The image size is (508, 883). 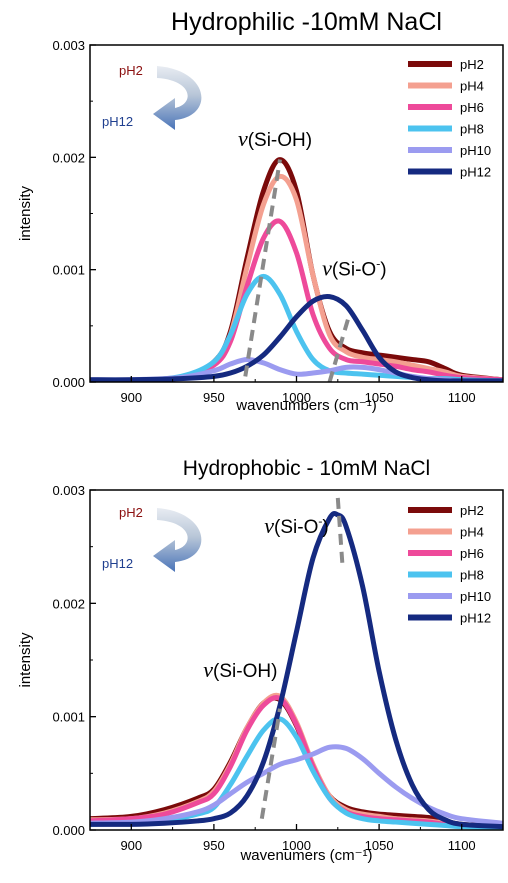 I want to click on x-axis-label: wavenumbers (cm⁻¹), so click(x=305, y=405).